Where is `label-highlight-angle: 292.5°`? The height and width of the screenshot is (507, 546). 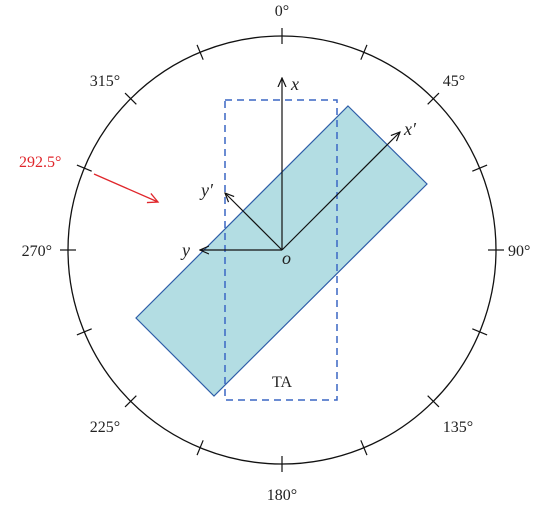 label-highlight-angle: 292.5° is located at coordinates (40, 162).